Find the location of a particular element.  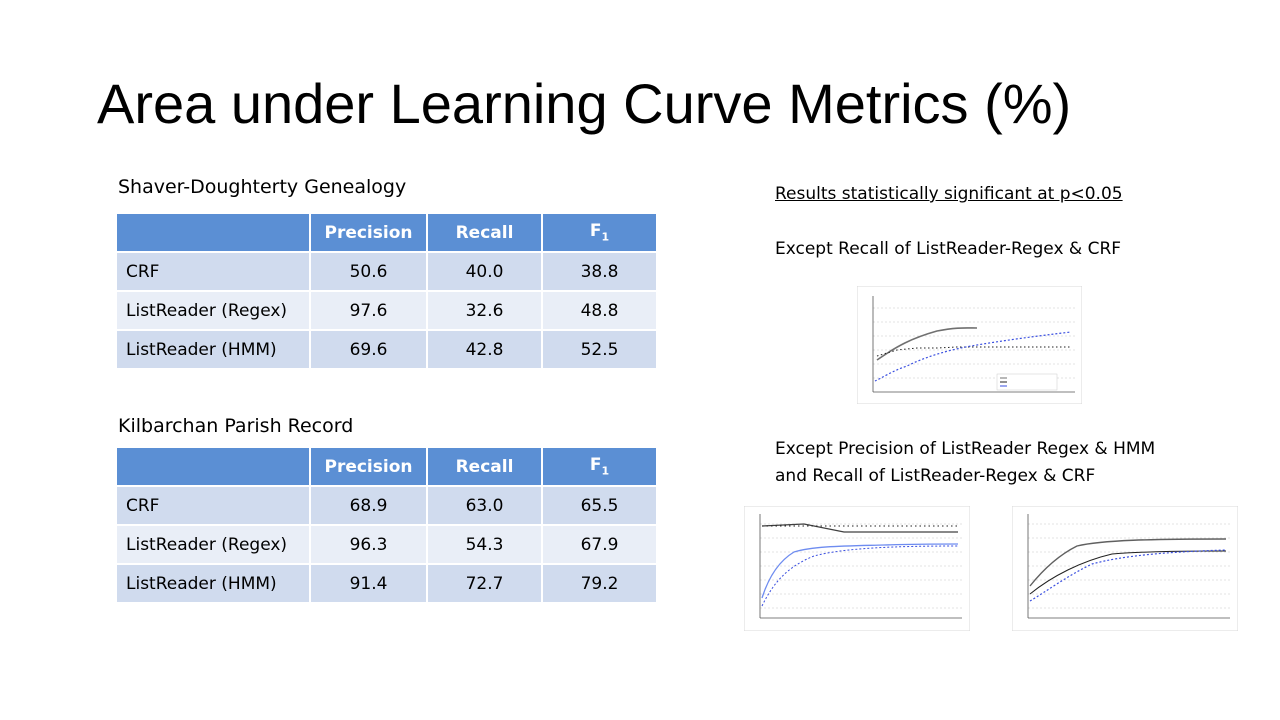

recall-curve-thumbnail is located at coordinates (969, 345).